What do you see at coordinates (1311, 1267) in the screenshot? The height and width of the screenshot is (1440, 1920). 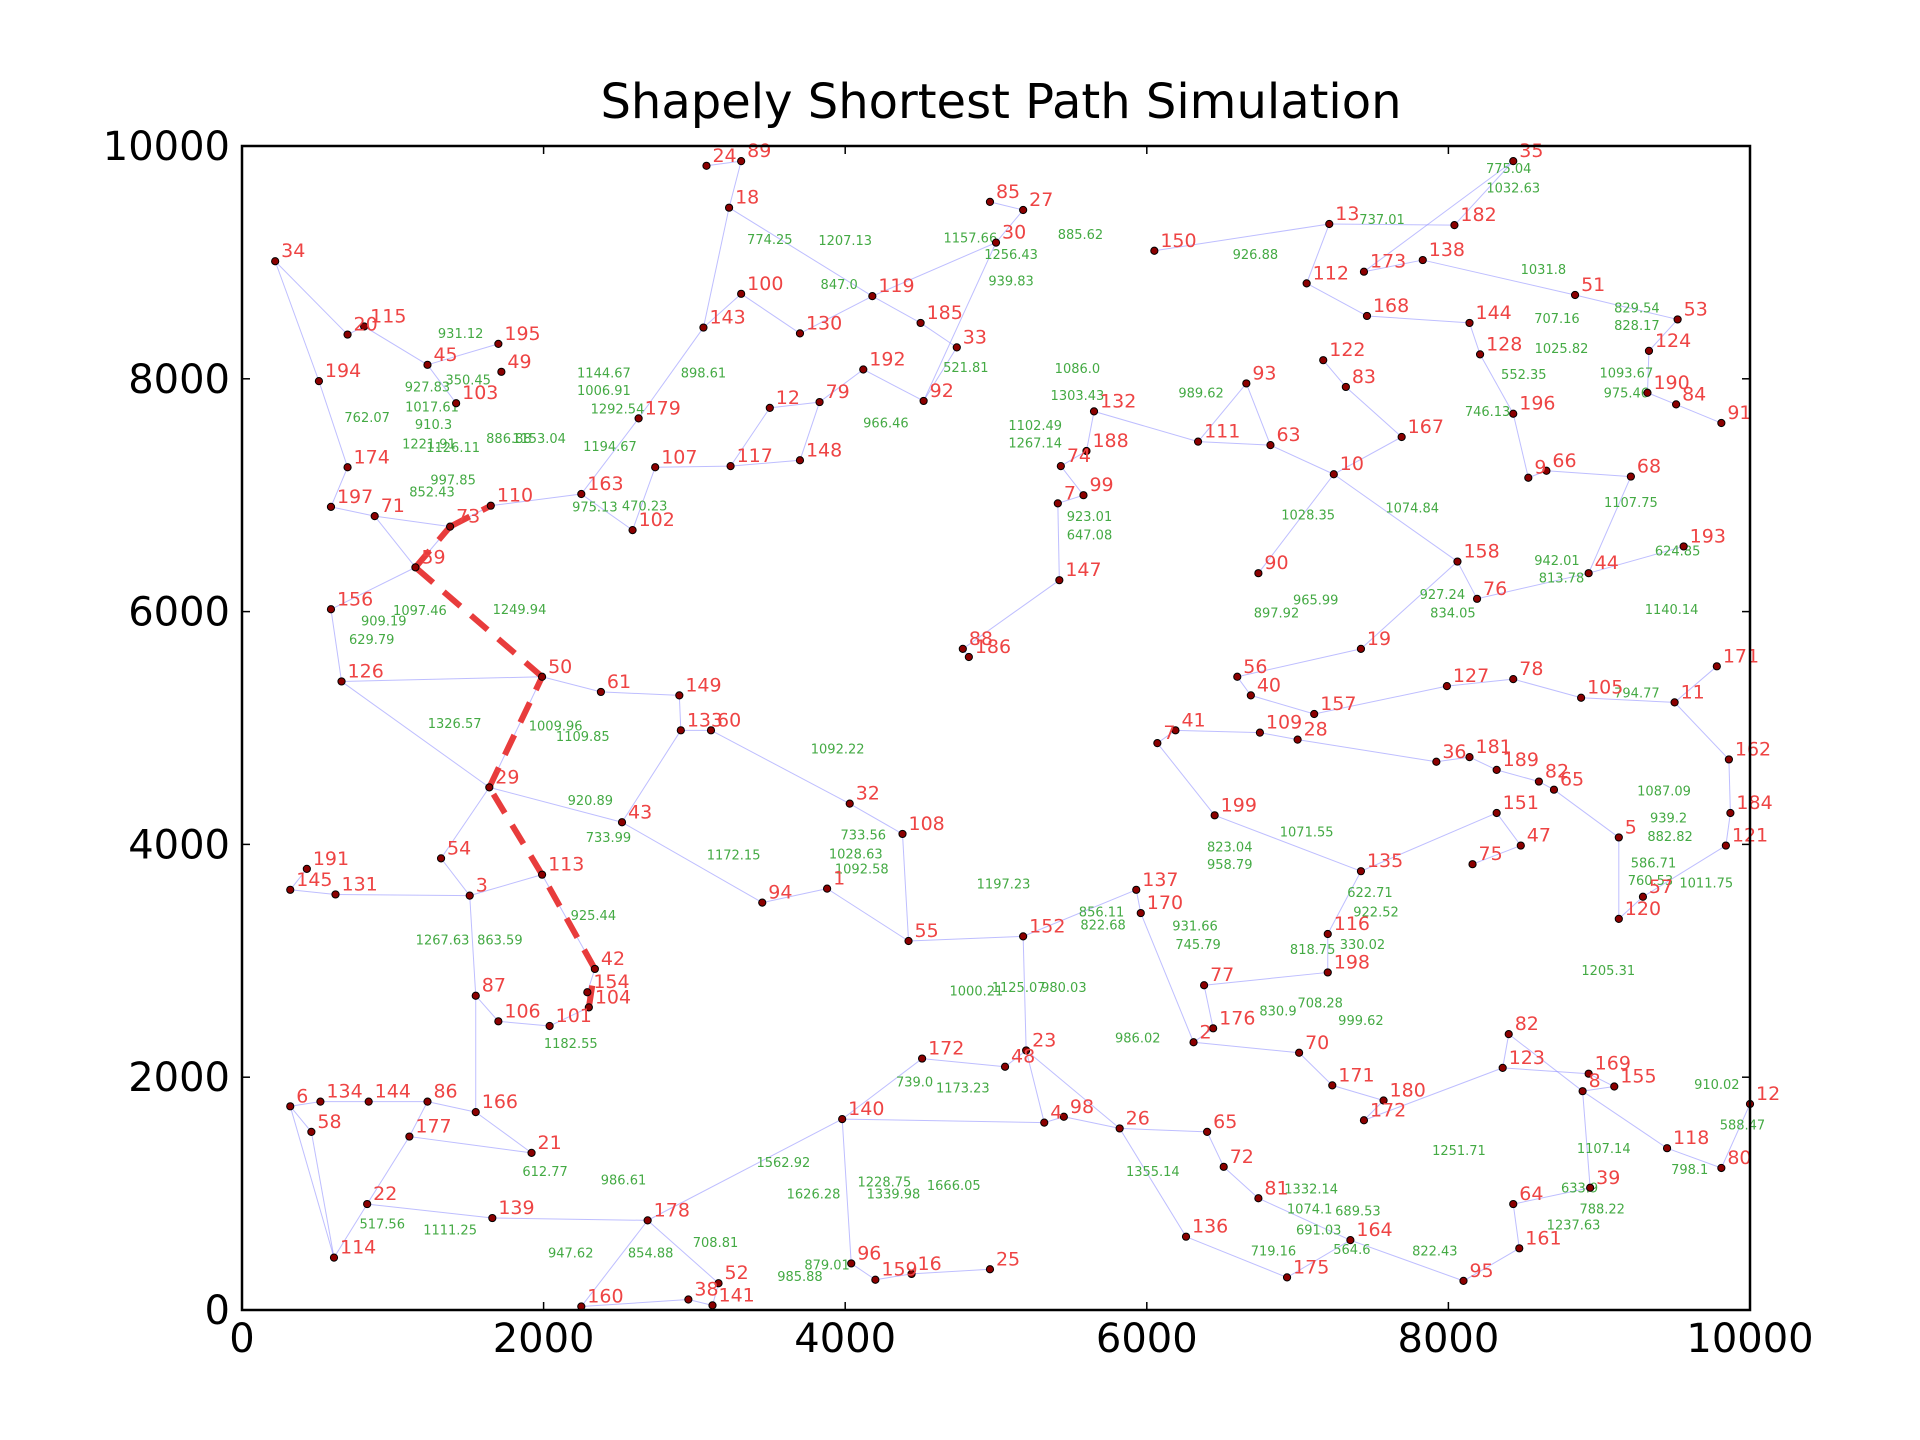 I see `node-label: 175` at bounding box center [1311, 1267].